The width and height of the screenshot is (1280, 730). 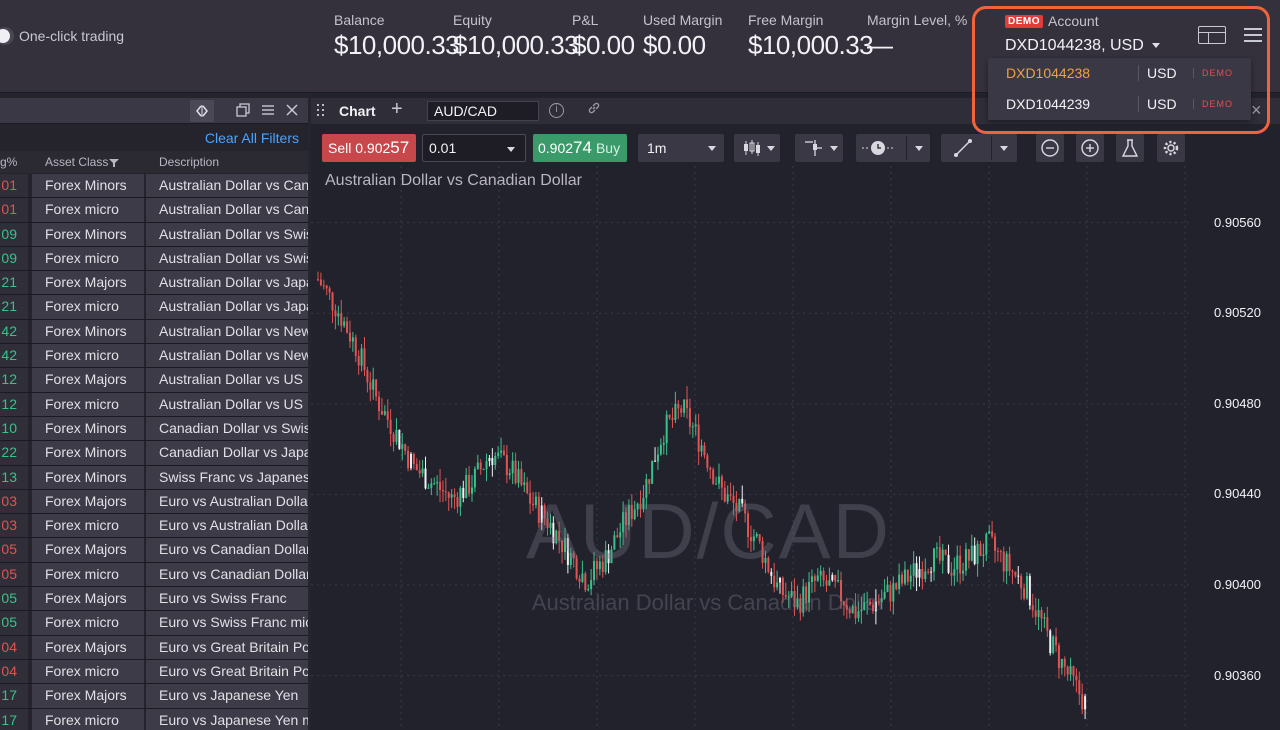 I want to click on cell-description: Australian Dollar vs Canadian Dollar, so click(x=227, y=186).